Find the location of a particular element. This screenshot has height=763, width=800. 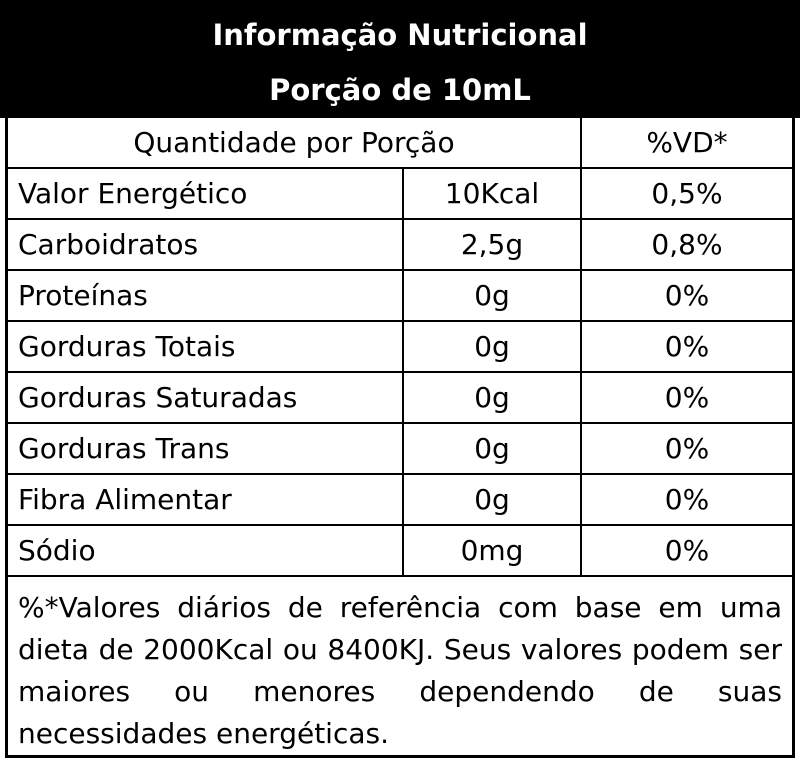

quantity-column-header: Quantidade por Porção is located at coordinates (295, 142).